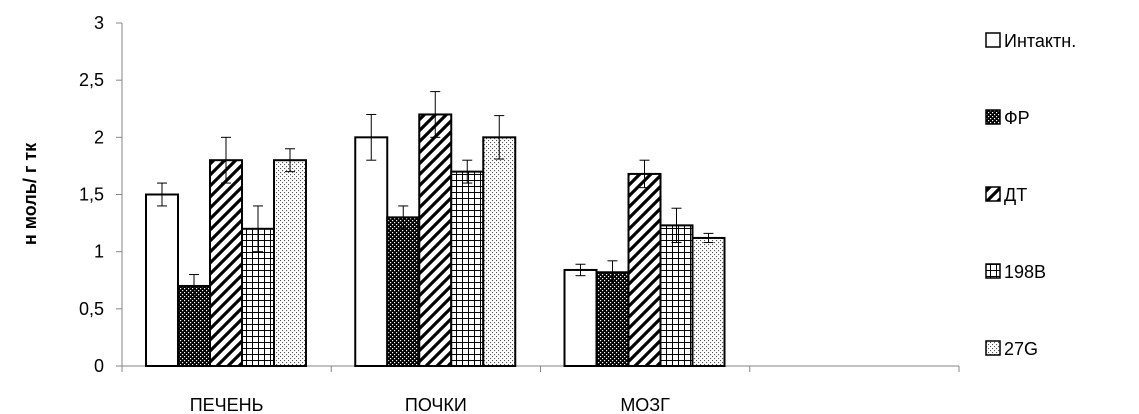 Image resolution: width=1139 pixels, height=414 pixels. Describe the element at coordinates (226, 263) in the screenshot. I see `bar-ДТ-ПЕЧЕНЬ` at that location.